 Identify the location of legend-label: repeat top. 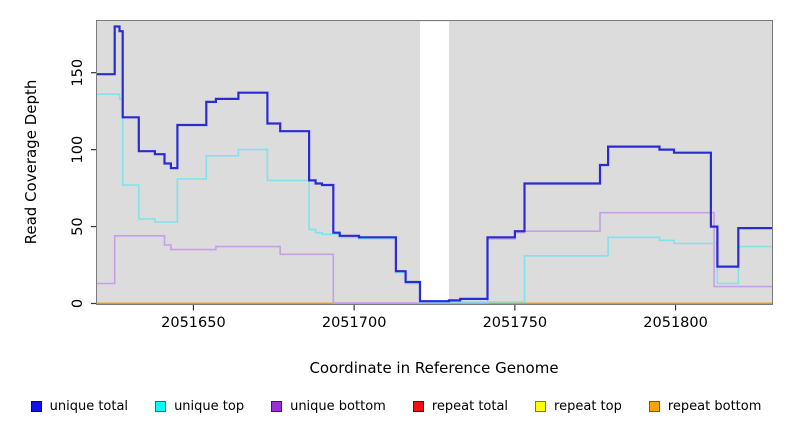
(588, 406).